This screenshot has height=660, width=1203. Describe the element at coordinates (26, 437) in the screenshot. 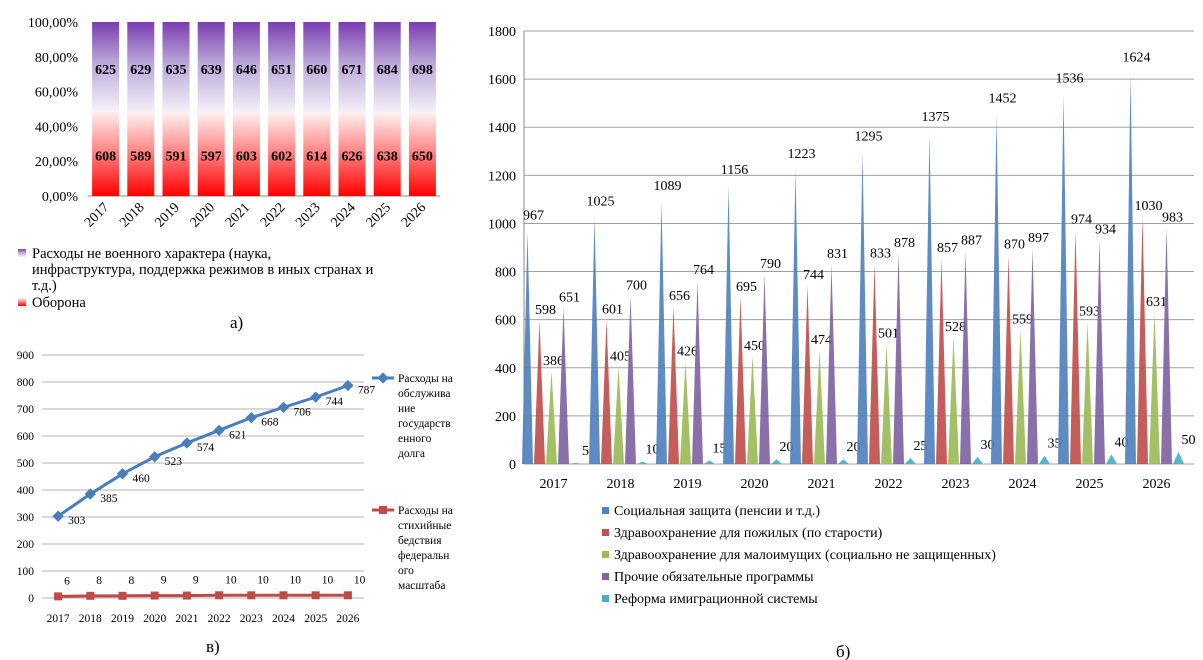

I see `chart-v-ytick-label: 600` at that location.